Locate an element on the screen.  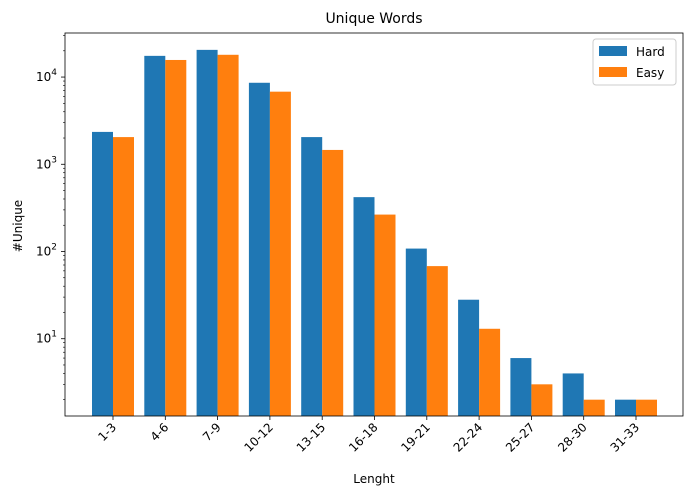
y-axis-title: #Unique is located at coordinates (18, 226).